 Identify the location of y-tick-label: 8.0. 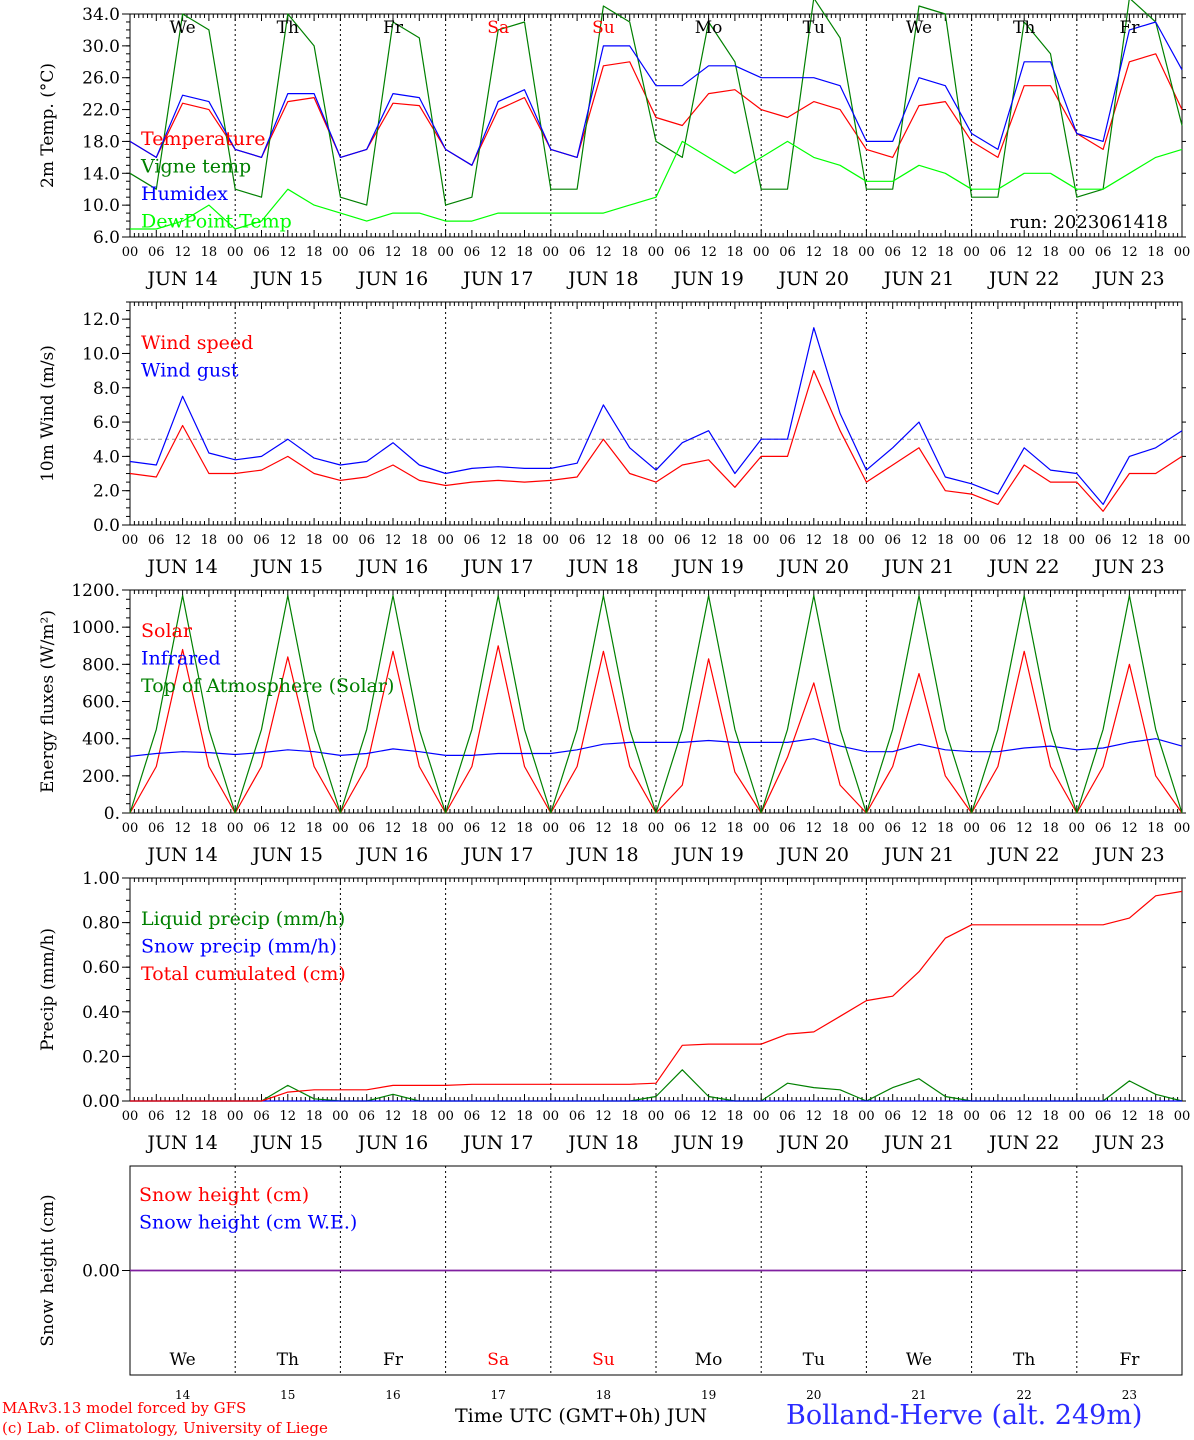
(106, 389).